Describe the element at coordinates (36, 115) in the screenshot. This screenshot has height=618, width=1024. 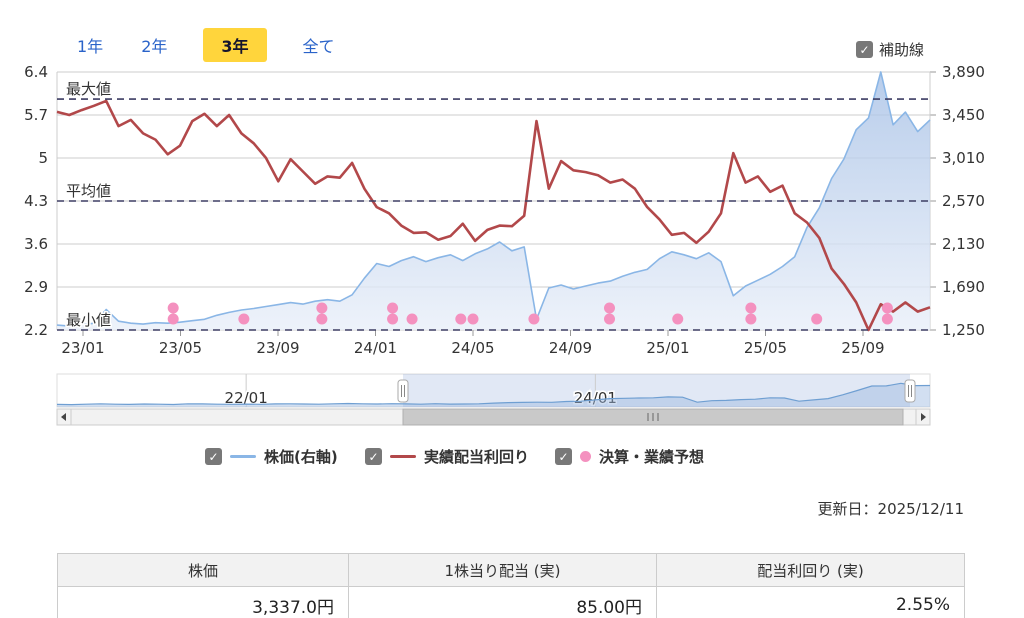
I see `y-axis-left-tick-label: 5.7` at that location.